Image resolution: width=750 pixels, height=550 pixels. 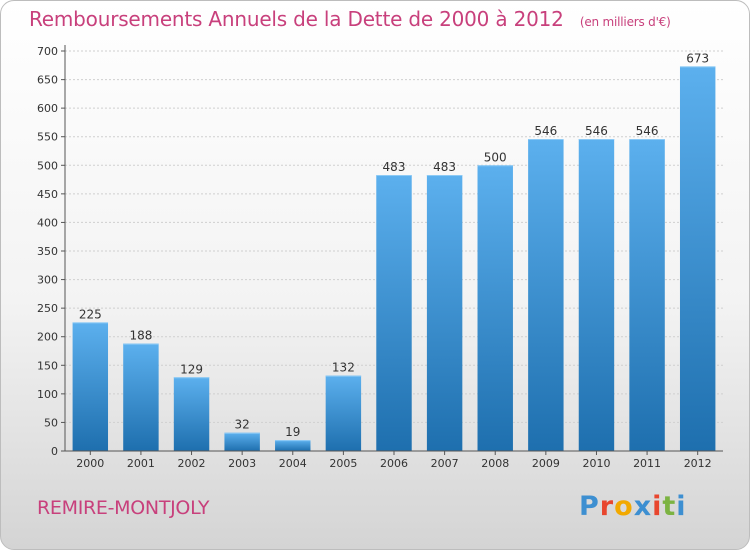 What do you see at coordinates (47, 280) in the screenshot?
I see `y-tick-label: 300` at bounding box center [47, 280].